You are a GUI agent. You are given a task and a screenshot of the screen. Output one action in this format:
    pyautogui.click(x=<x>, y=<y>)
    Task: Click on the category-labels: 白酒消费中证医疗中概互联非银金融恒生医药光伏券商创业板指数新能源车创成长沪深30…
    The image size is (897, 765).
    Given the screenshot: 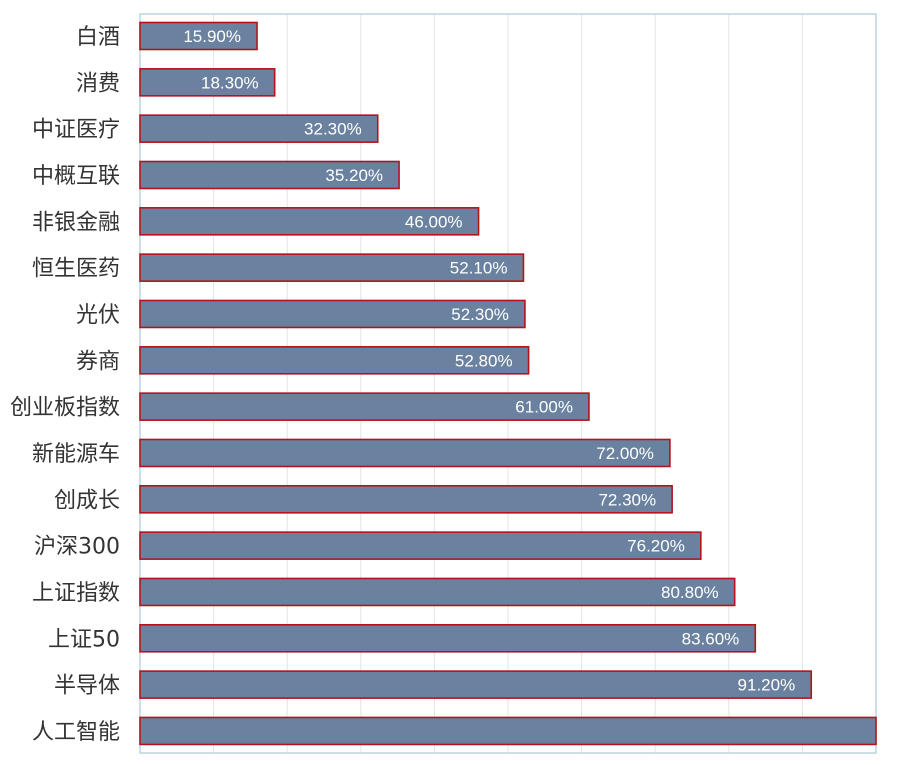 What is the action you would take?
    pyautogui.click(x=65, y=385)
    